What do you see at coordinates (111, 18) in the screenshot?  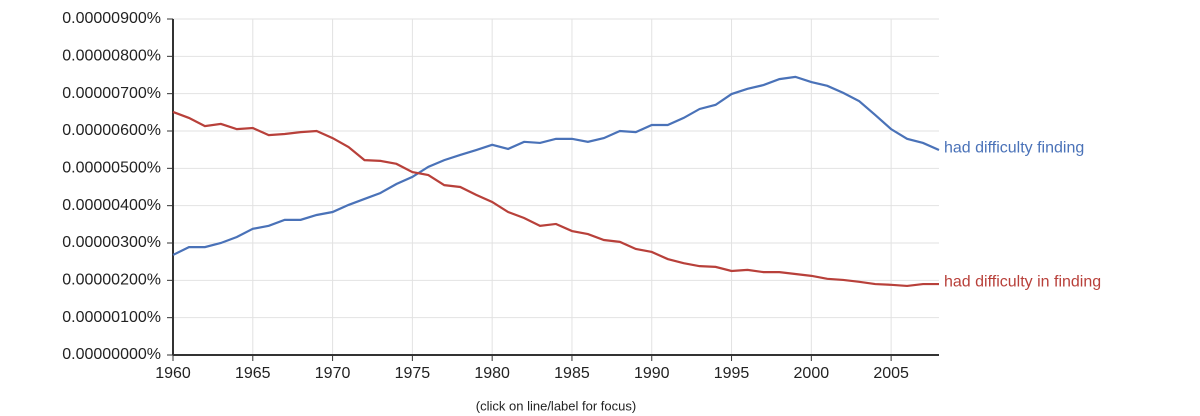 I see `y-tick-label: 0.00000900%` at bounding box center [111, 18].